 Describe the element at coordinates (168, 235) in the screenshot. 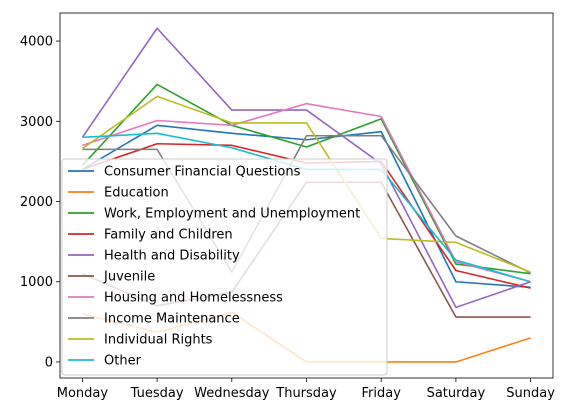

I see `legend-label: Family and Children` at that location.